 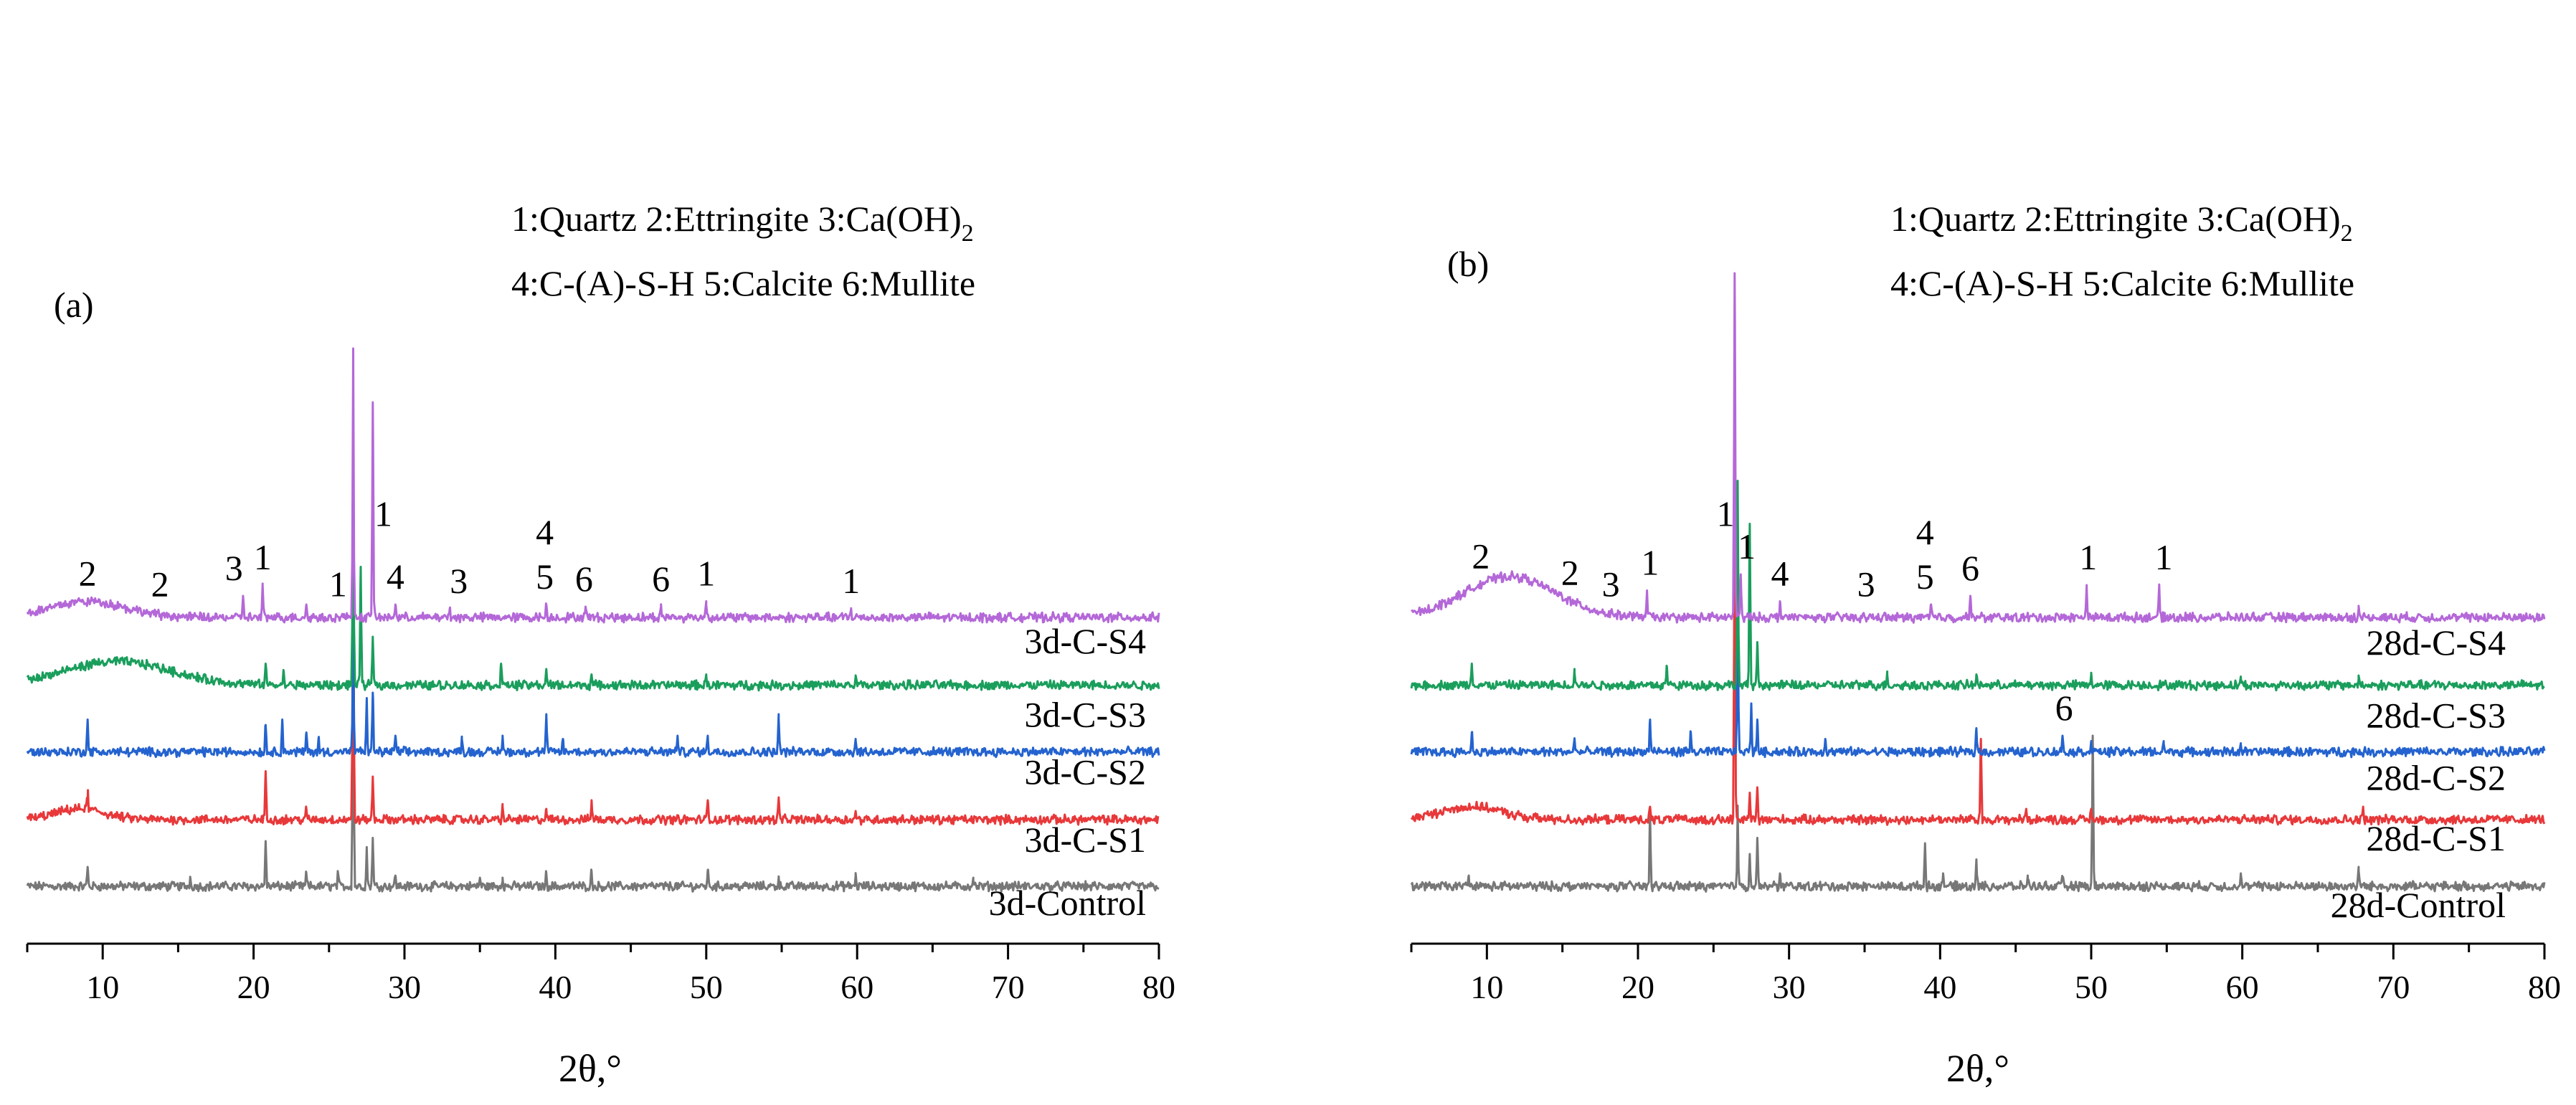 I want to click on panel-a-x-axis-title: 2θ,°, so click(x=590, y=1068).